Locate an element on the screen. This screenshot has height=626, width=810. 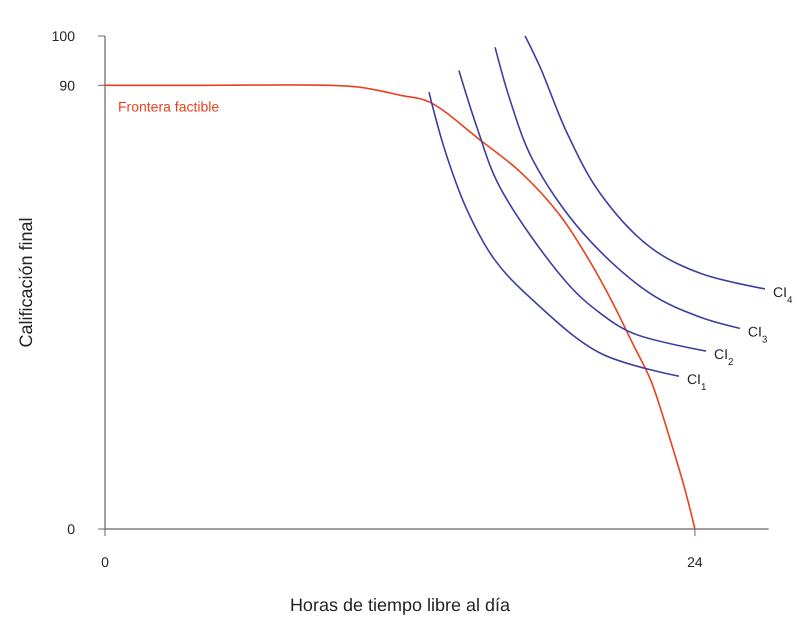
y-tick-label: 90 is located at coordinates (67, 85).